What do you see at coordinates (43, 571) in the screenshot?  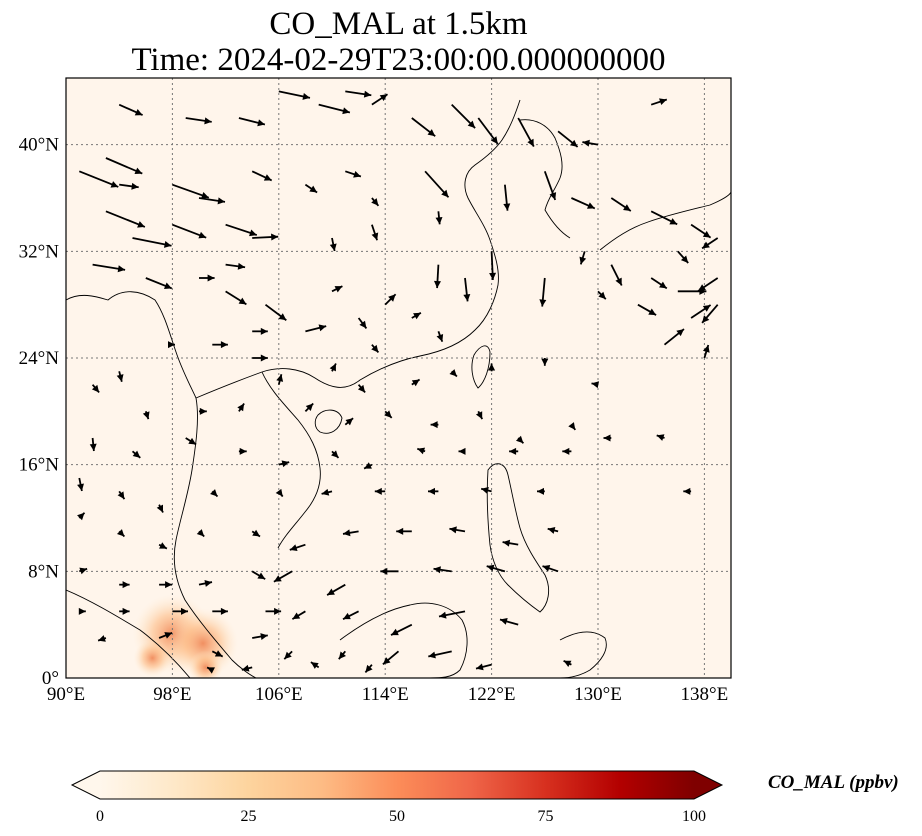 I see `y-tick-label: 8°N` at bounding box center [43, 571].